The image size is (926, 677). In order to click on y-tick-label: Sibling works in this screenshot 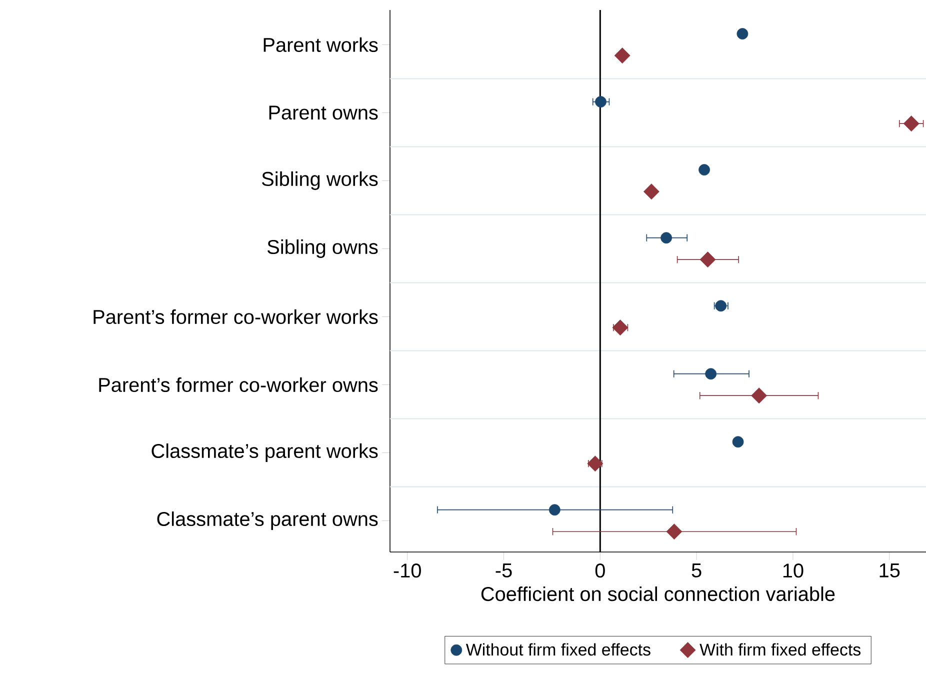, I will do `click(320, 180)`.